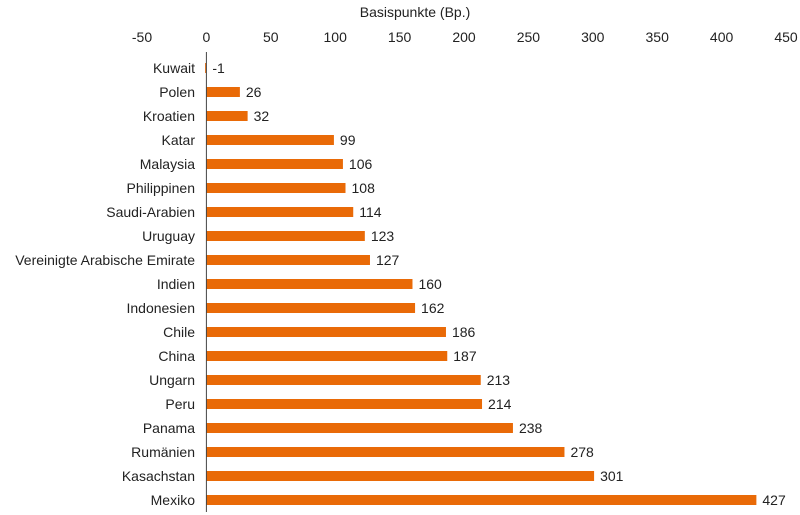 Image resolution: width=800 pixels, height=515 pixels. What do you see at coordinates (176, 284) in the screenshot?
I see `category-label: Indien` at bounding box center [176, 284].